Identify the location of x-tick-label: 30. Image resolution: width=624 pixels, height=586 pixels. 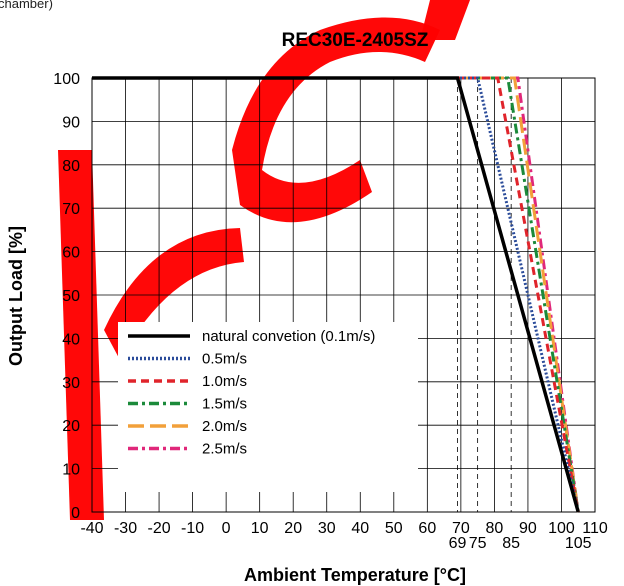
(327, 528).